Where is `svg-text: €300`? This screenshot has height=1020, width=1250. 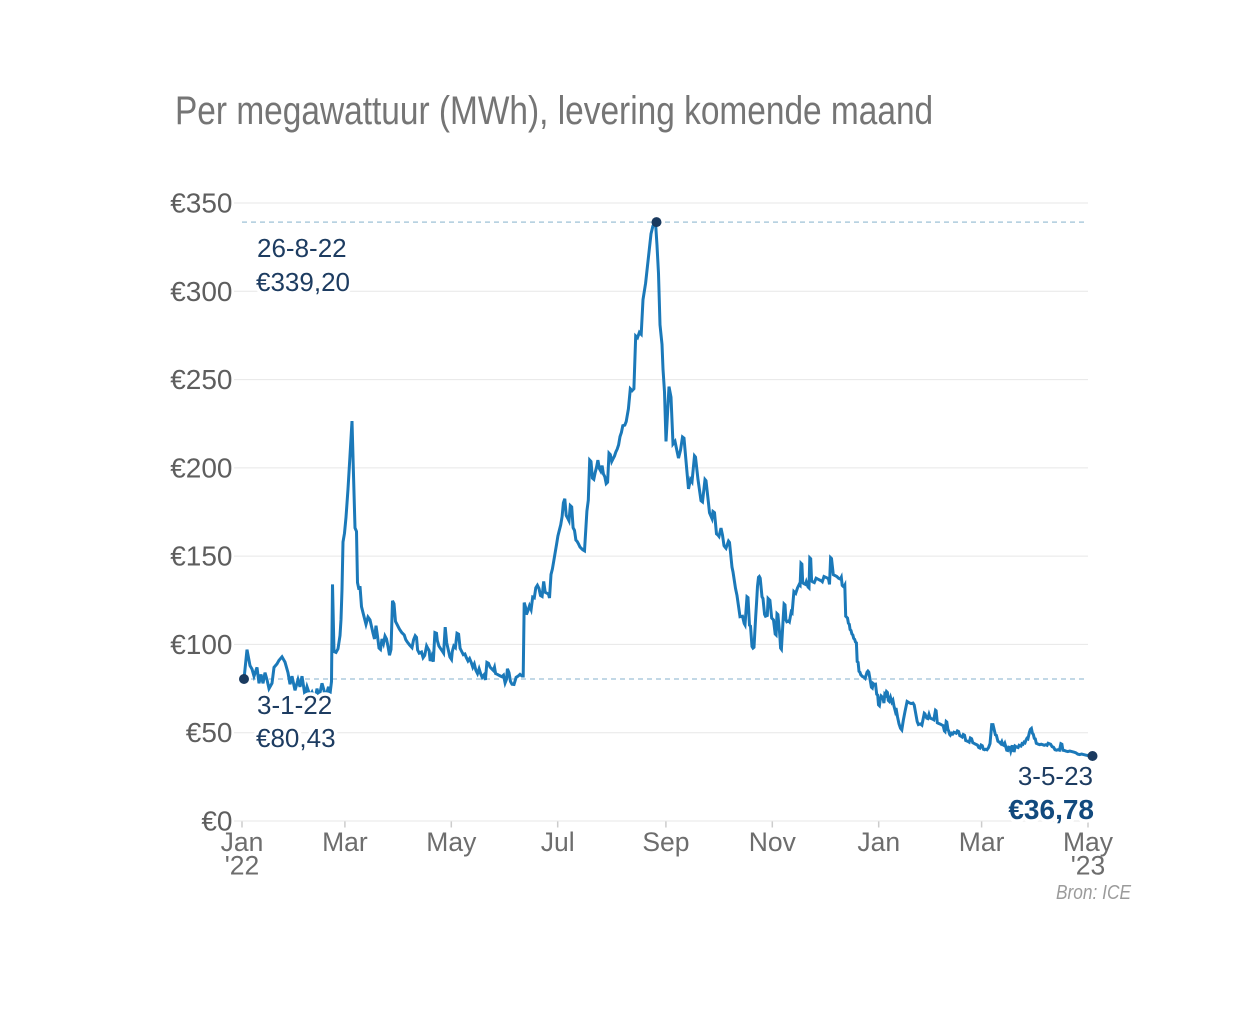 svg-text: €300 is located at coordinates (201, 291).